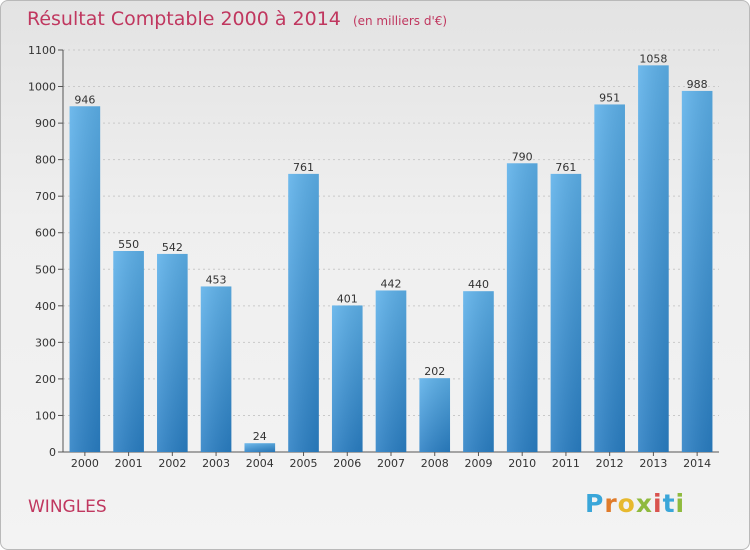 The width and height of the screenshot is (750, 550). Describe the element at coordinates (391, 463) in the screenshot. I see `x-tick-label: 2007` at that location.